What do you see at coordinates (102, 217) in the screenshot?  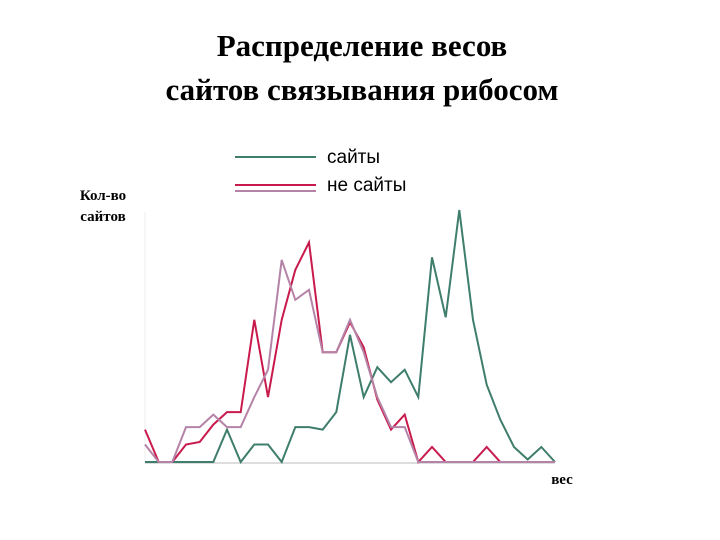 I see `y-axis-label: сайтов` at bounding box center [102, 217].